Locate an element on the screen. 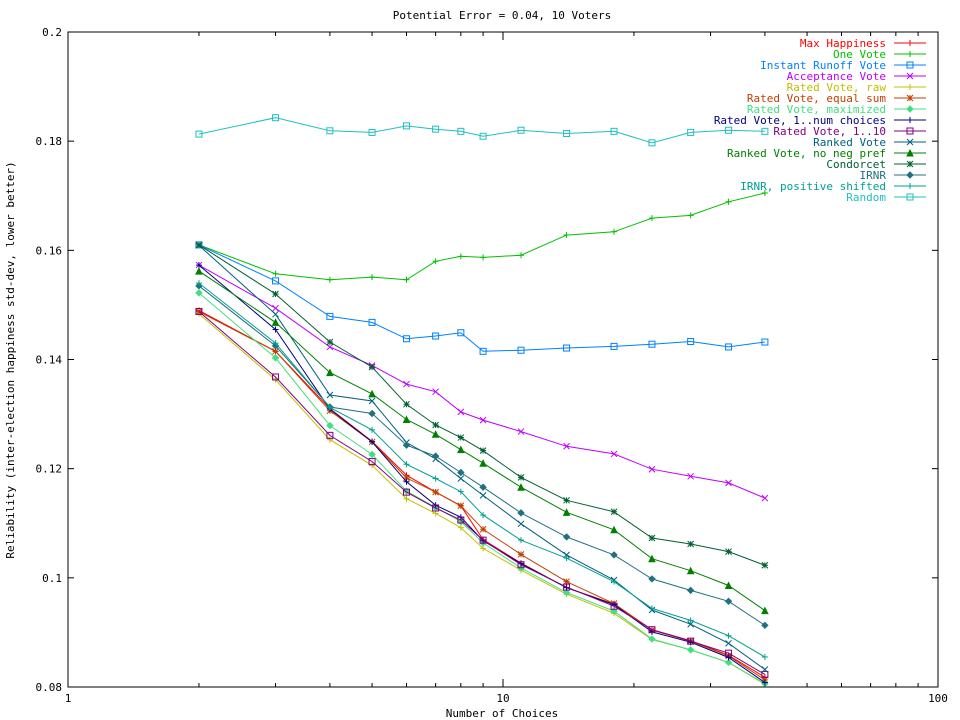 The height and width of the screenshot is (720, 960). legend-entry: IRNR, positive shifted is located at coordinates (833, 186).